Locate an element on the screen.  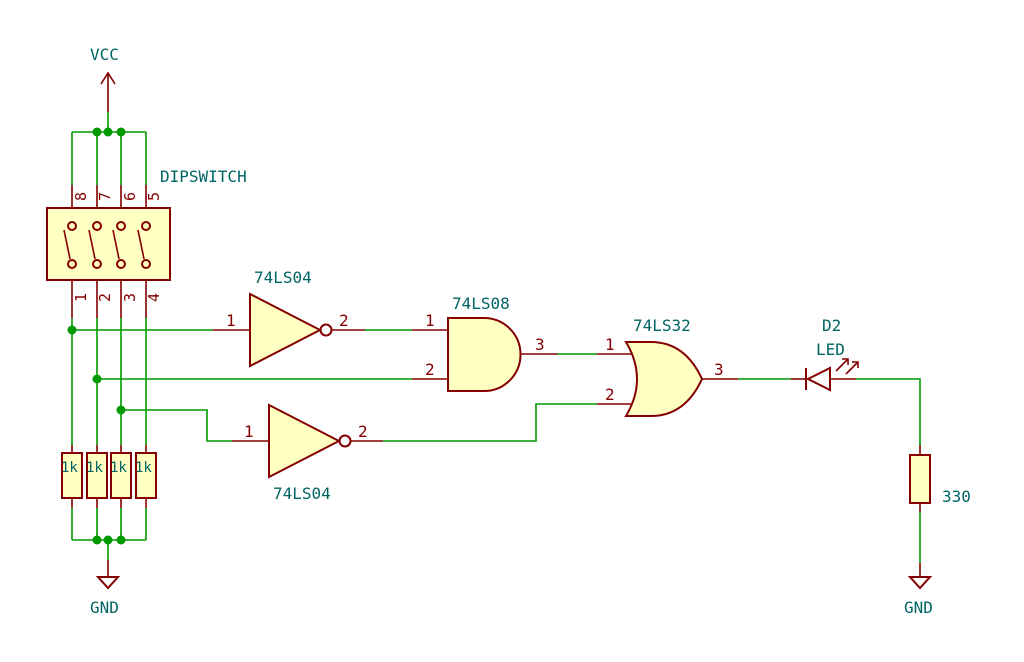
led-resistor: 330 is located at coordinates (940, 478).